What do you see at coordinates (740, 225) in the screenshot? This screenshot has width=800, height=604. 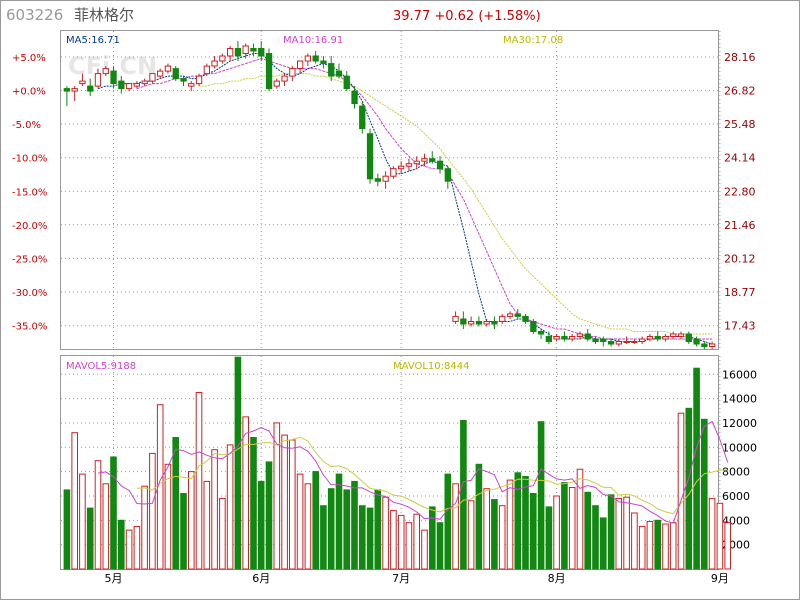 I see `price-tick-label: 21.46` at bounding box center [740, 225].